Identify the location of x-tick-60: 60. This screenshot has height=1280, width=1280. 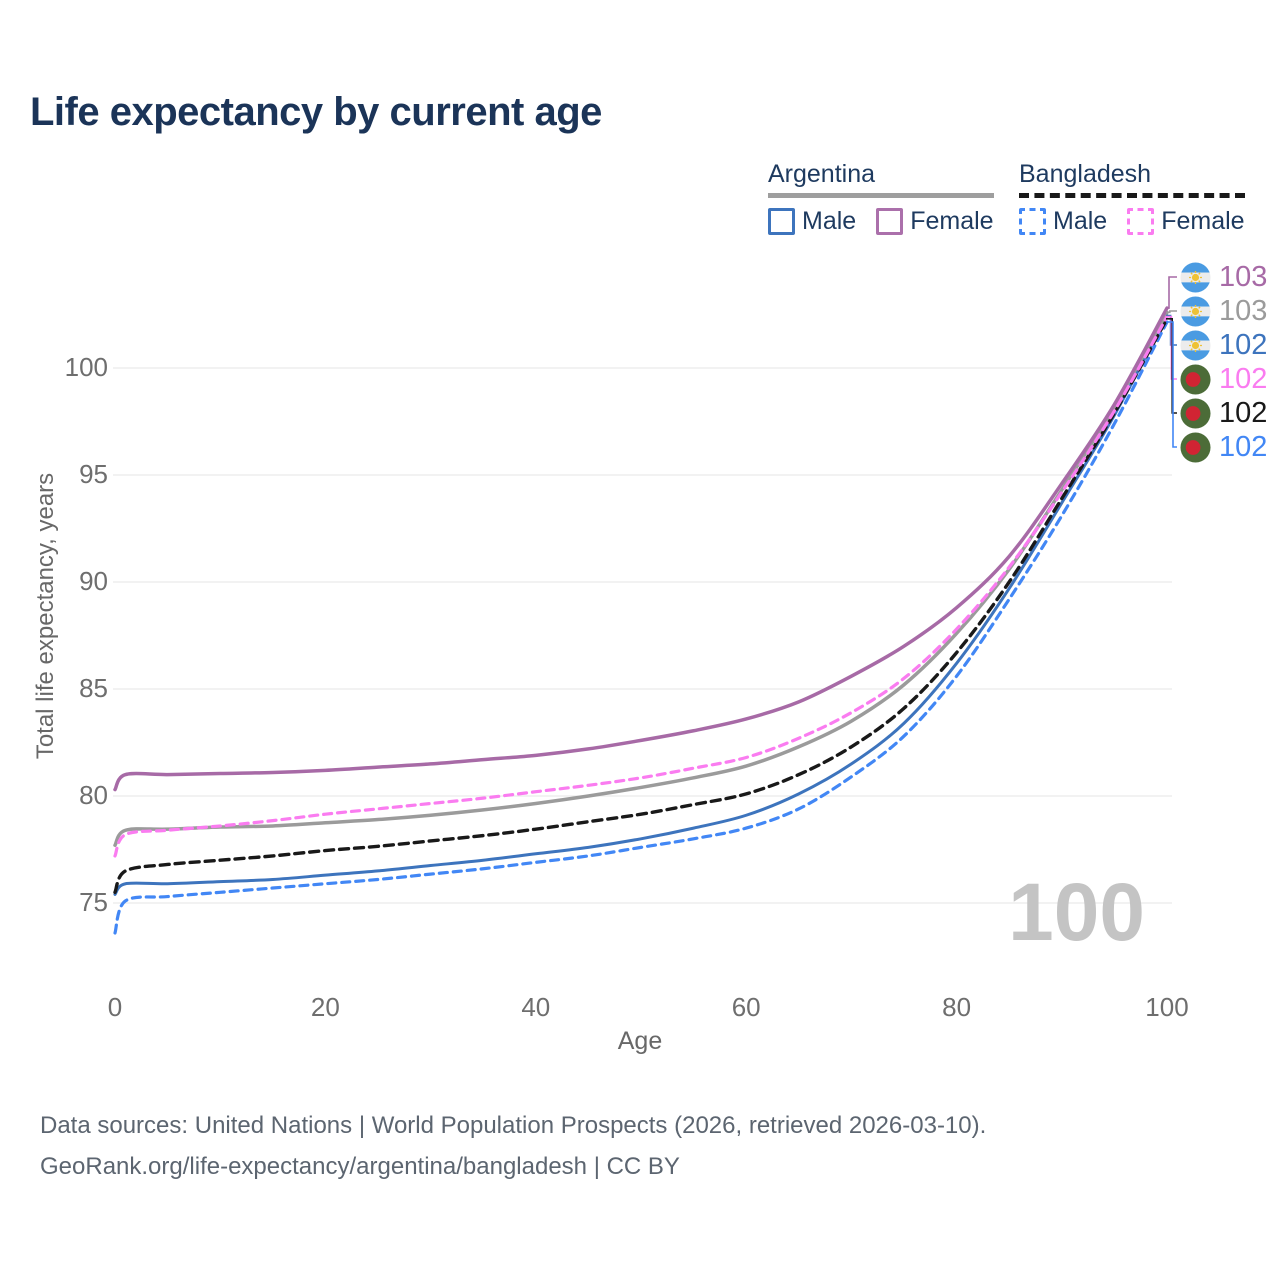
(746, 1007).